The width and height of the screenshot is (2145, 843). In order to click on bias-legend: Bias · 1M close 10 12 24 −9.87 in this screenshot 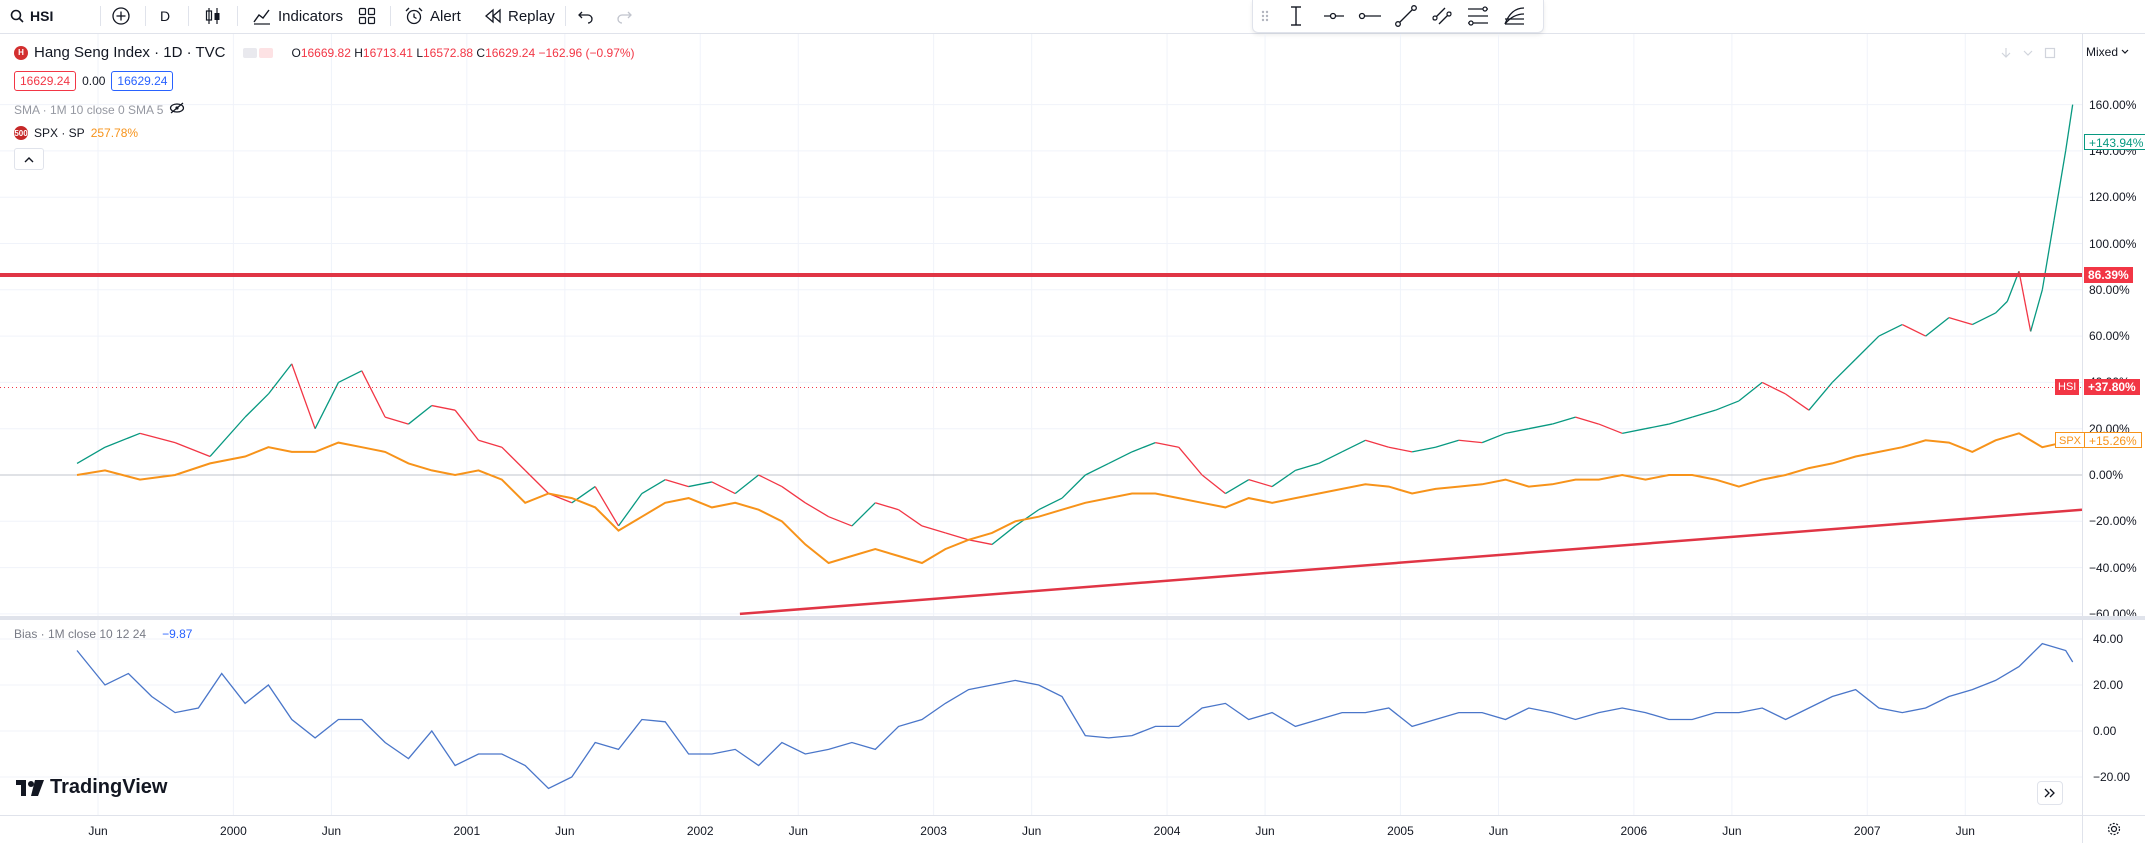, I will do `click(103, 634)`.